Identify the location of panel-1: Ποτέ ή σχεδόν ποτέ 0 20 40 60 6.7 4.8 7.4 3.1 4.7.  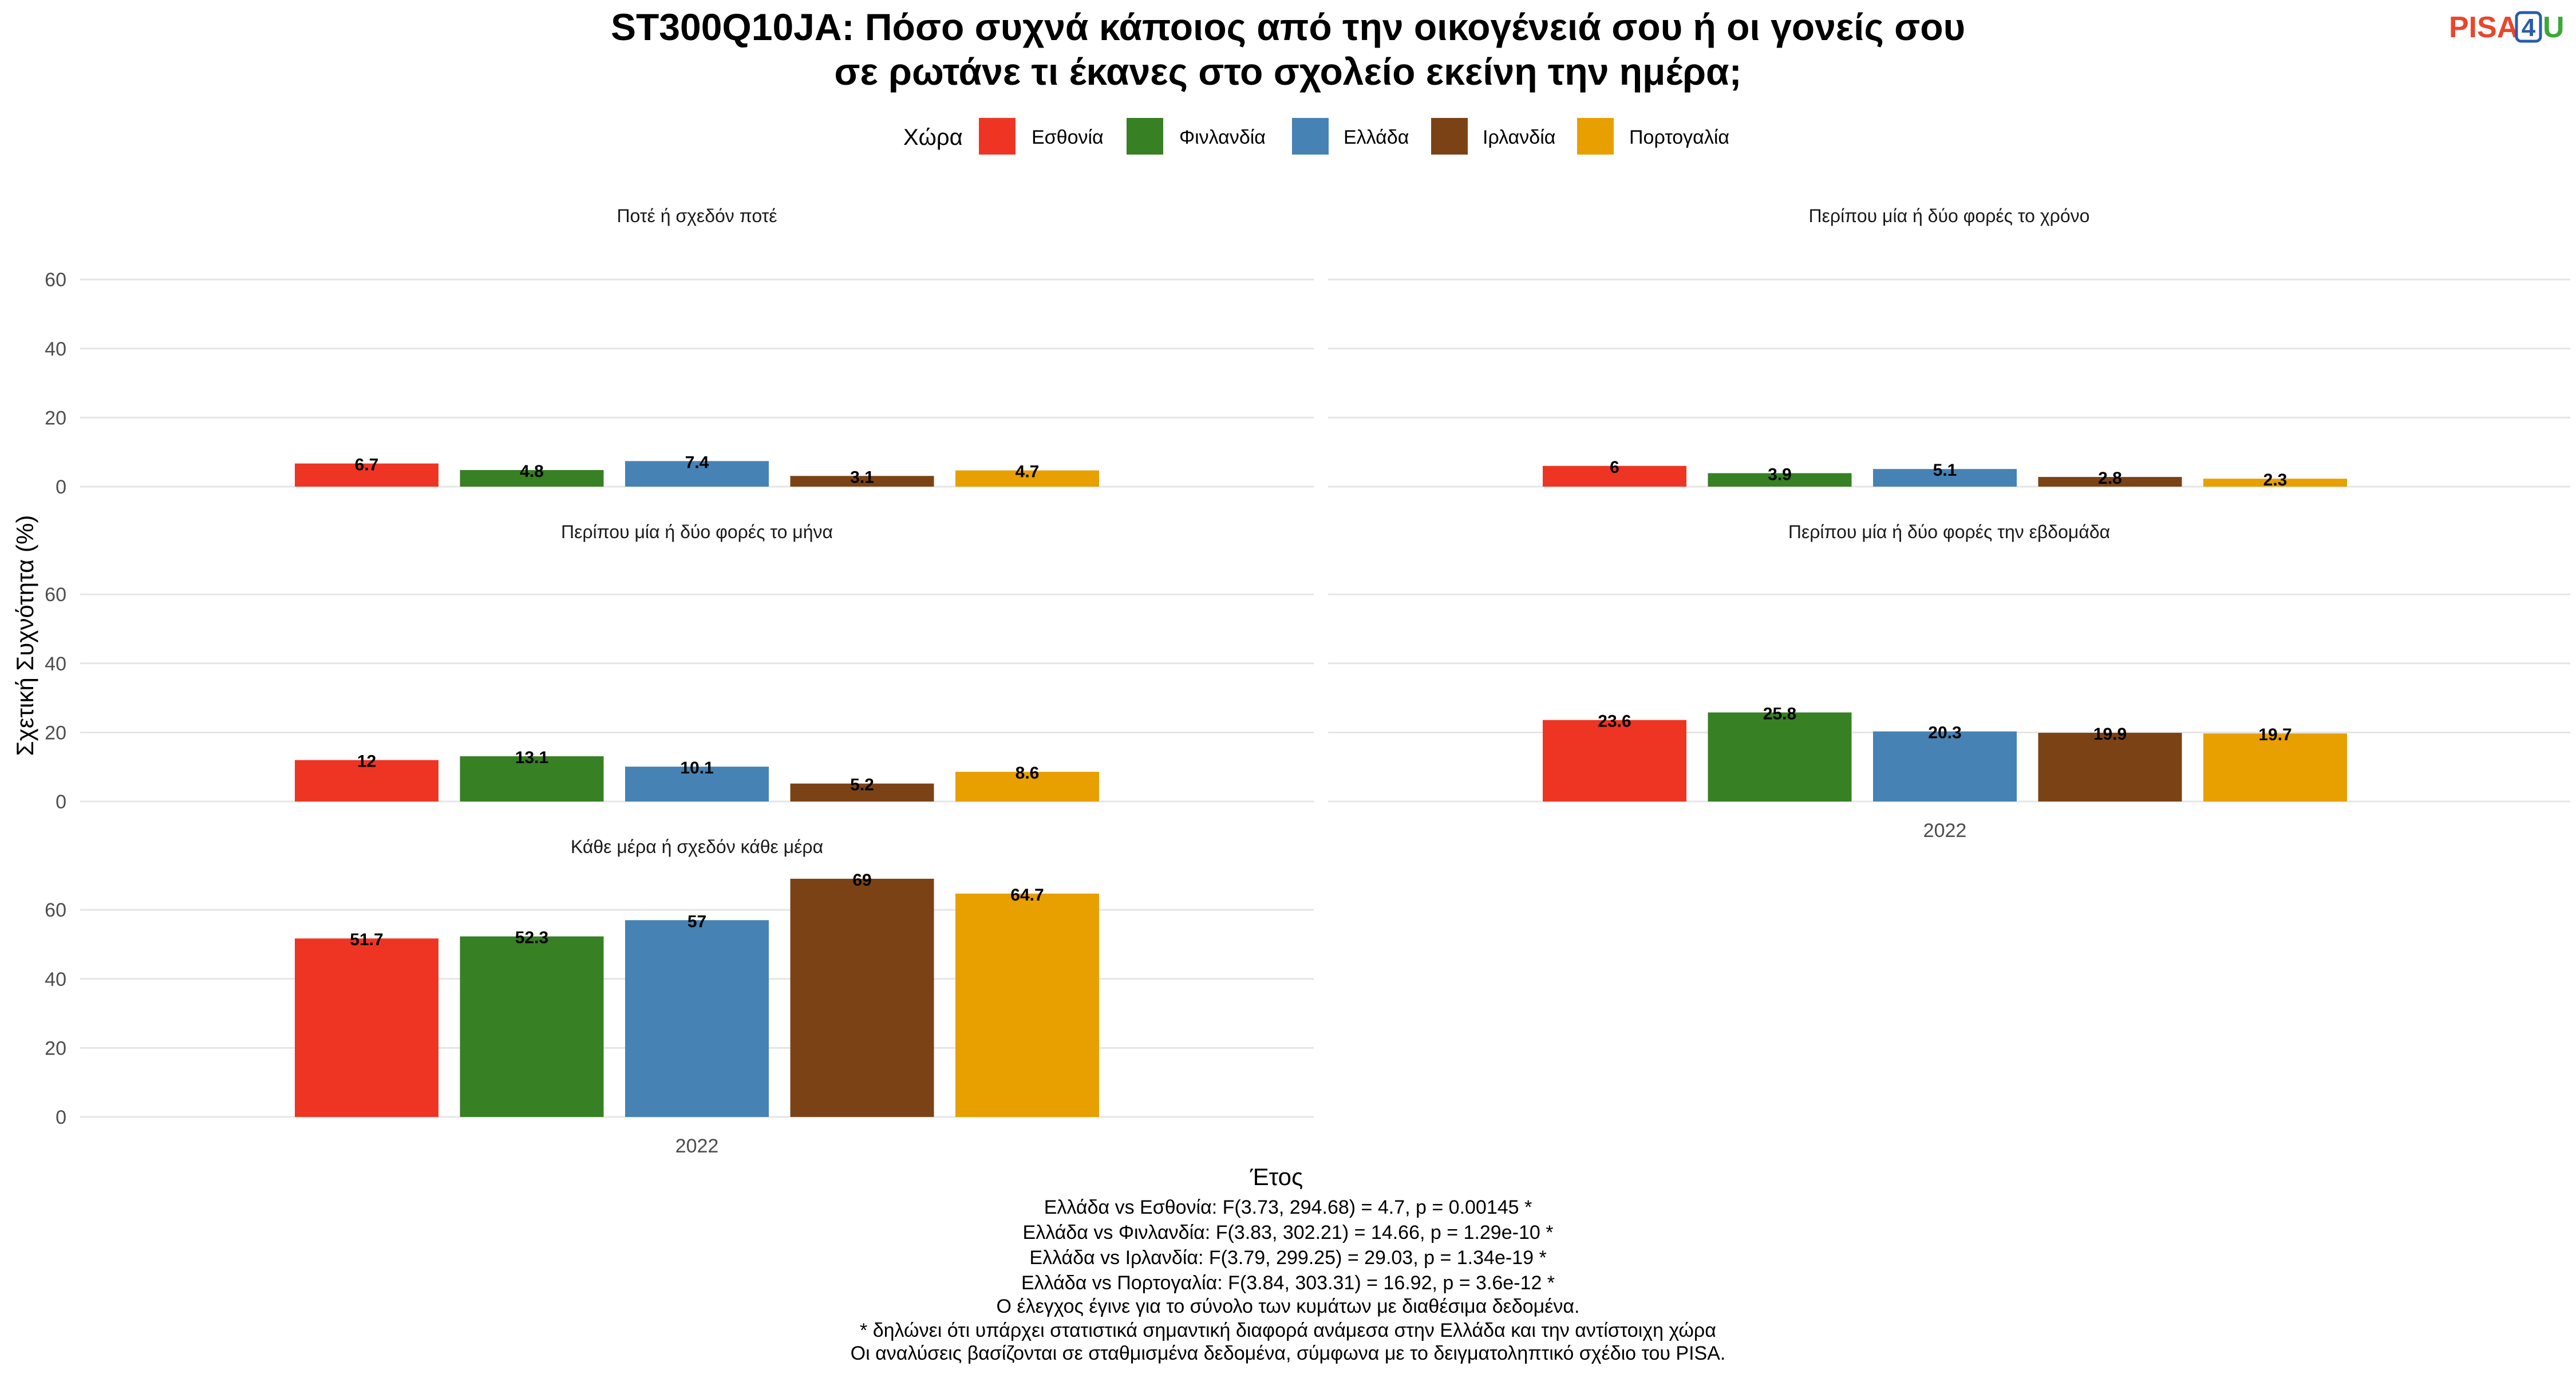
(679, 352).